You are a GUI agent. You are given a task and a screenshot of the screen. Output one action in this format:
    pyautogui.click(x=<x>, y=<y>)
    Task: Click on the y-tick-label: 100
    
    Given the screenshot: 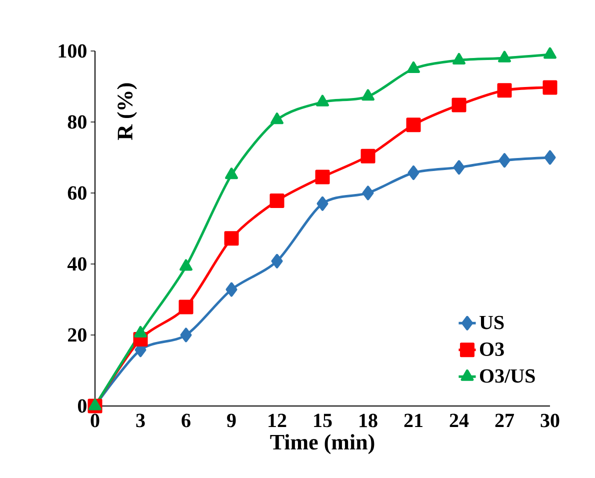 What is the action you would take?
    pyautogui.click(x=72, y=51)
    